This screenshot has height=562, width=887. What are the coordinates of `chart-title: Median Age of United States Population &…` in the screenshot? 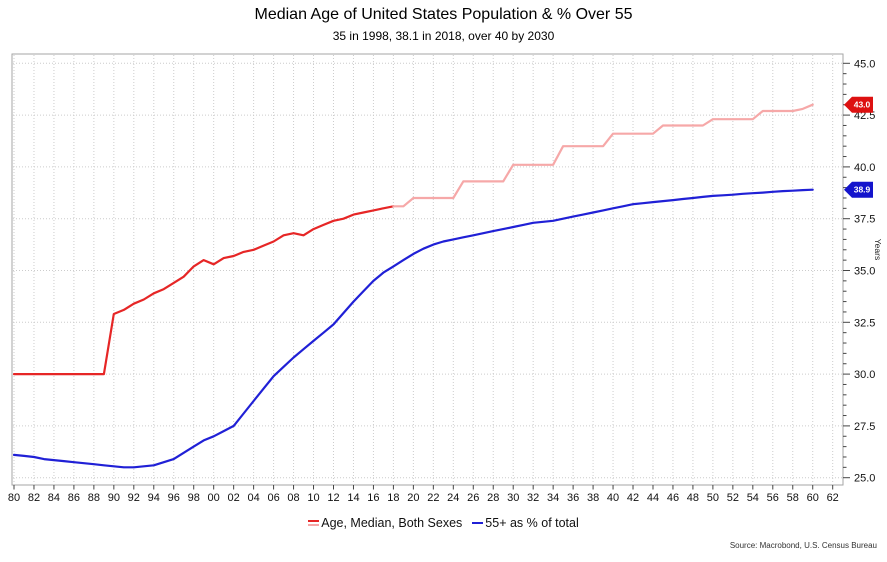 It's located at (443, 14).